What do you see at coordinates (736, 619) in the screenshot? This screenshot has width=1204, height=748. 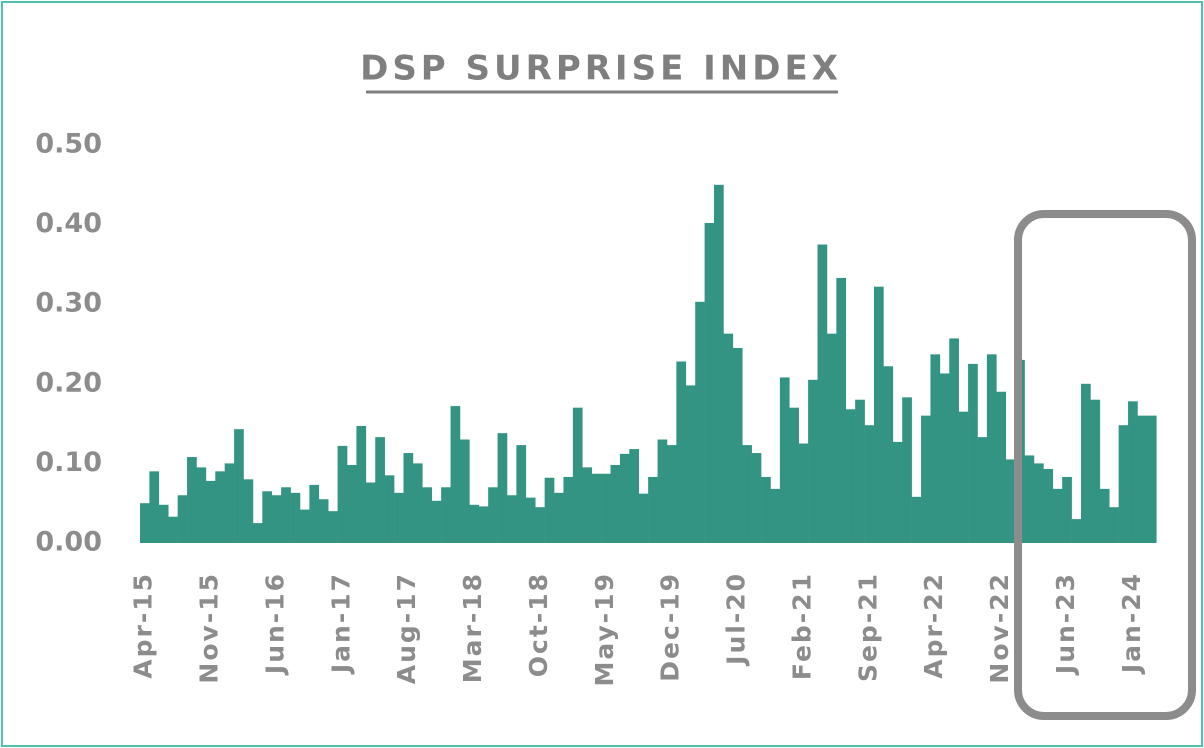 I see `x-tick-label: Jul-20` at bounding box center [736, 619].